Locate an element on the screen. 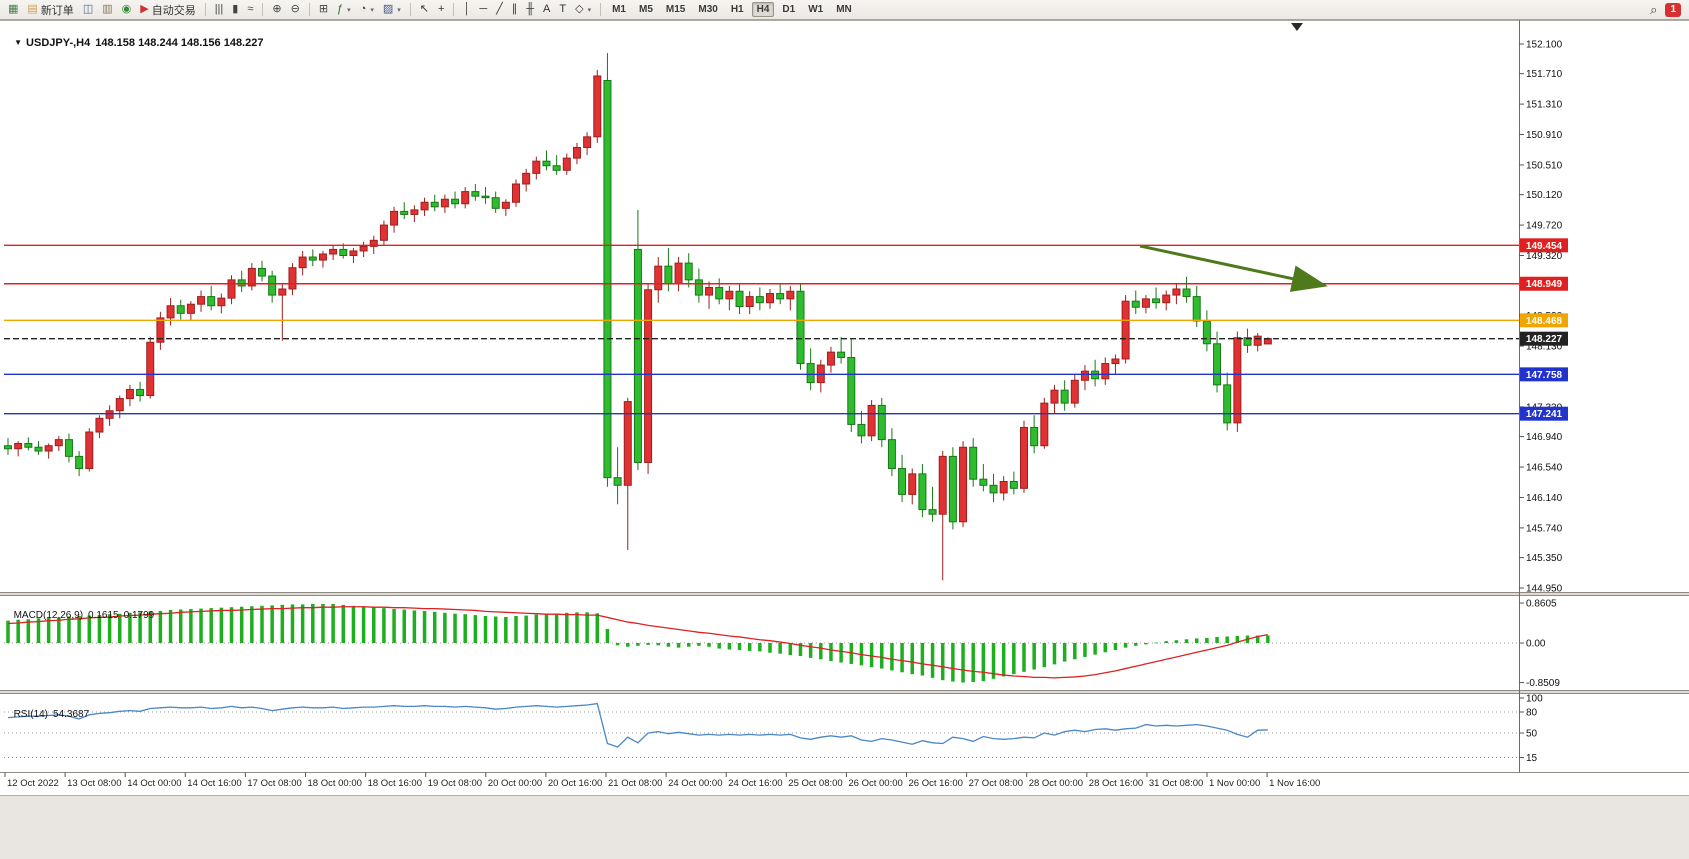 This screenshot has width=1689, height=859. cursor-button: ↖ is located at coordinates (424, 9).